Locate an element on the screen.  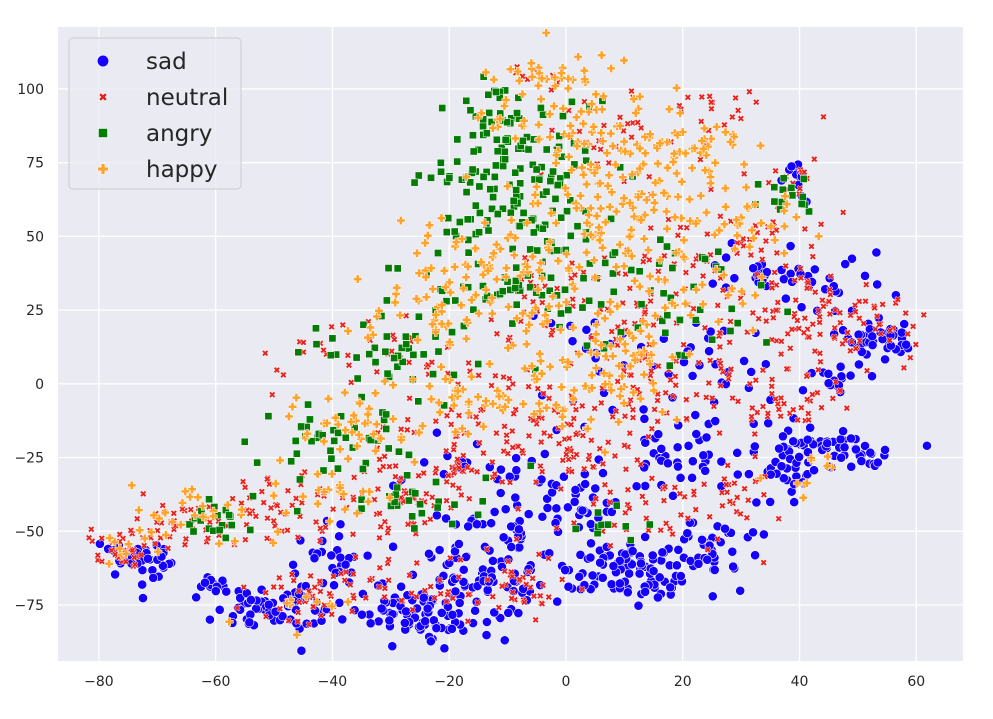
legend-box is located at coordinates (155, 113).